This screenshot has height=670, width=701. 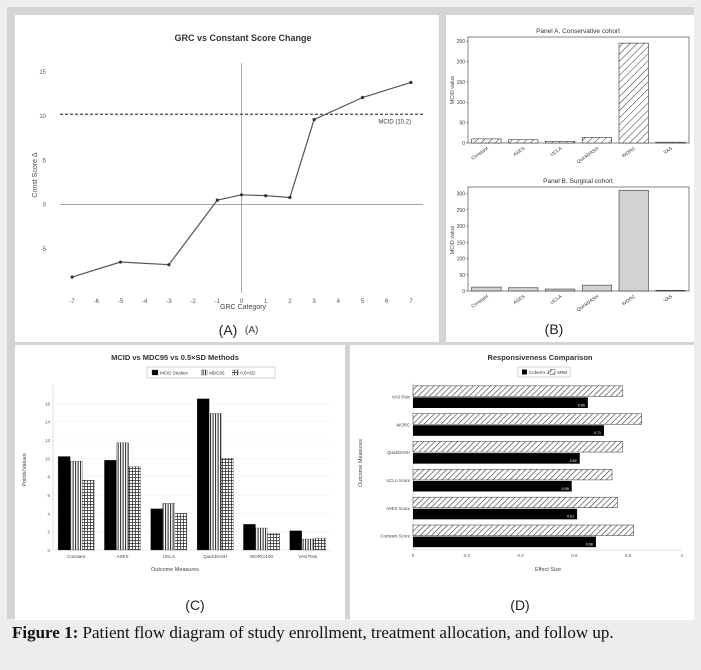 I want to click on x-tick-label: -2, so click(x=193, y=302).